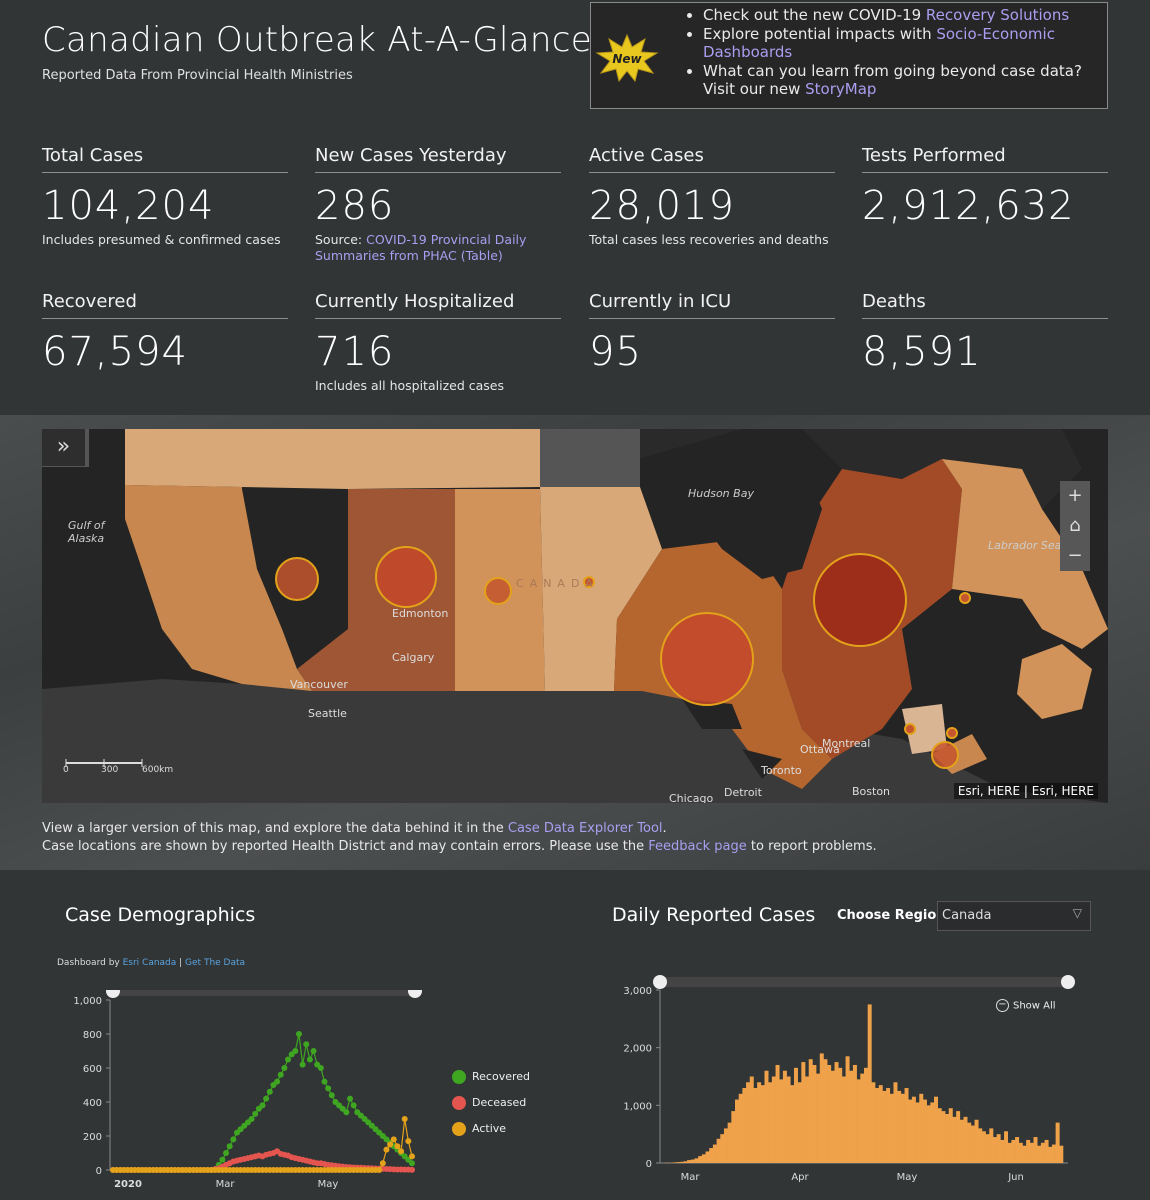 This screenshot has height=1200, width=1150. What do you see at coordinates (263, 1144) in the screenshot?
I see `series-line-active` at bounding box center [263, 1144].